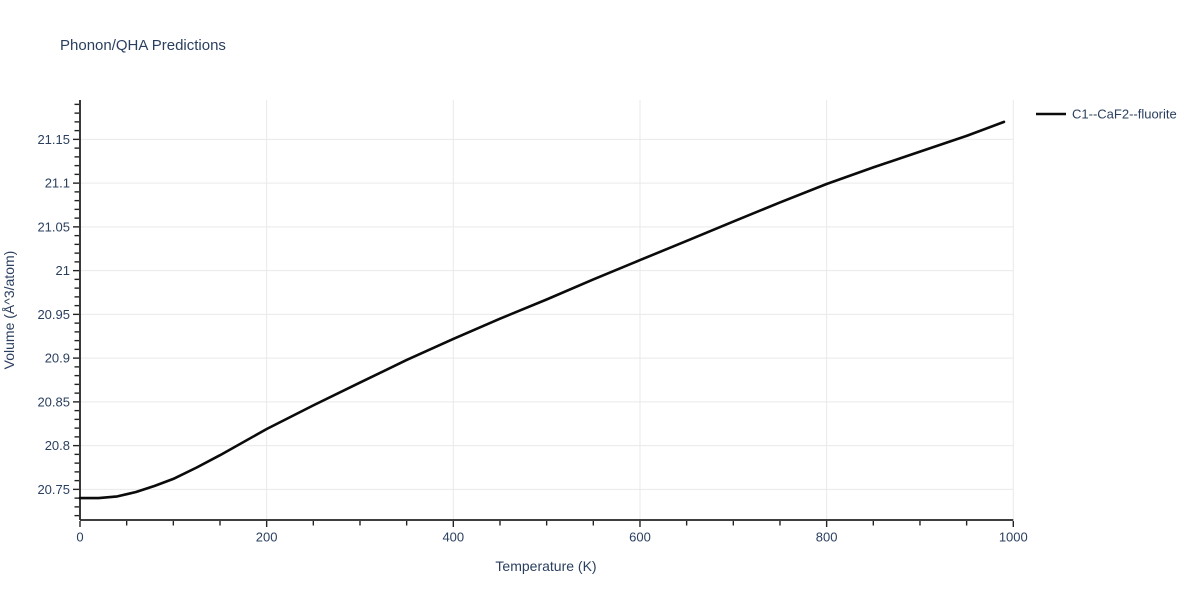  I want to click on y-tick-label: 20.85, so click(53, 401).